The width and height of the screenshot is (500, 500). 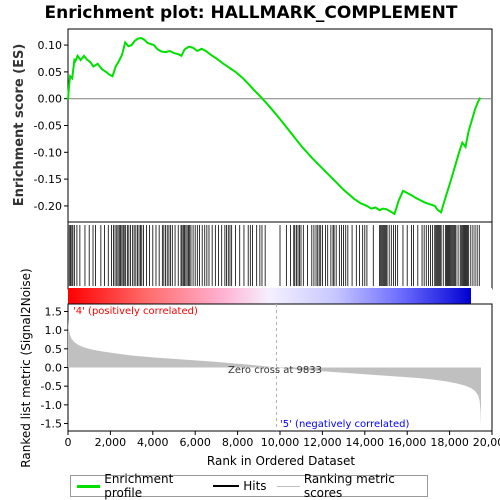 I want to click on ranked-list-x-tick-label: 2,000, so click(x=111, y=442).